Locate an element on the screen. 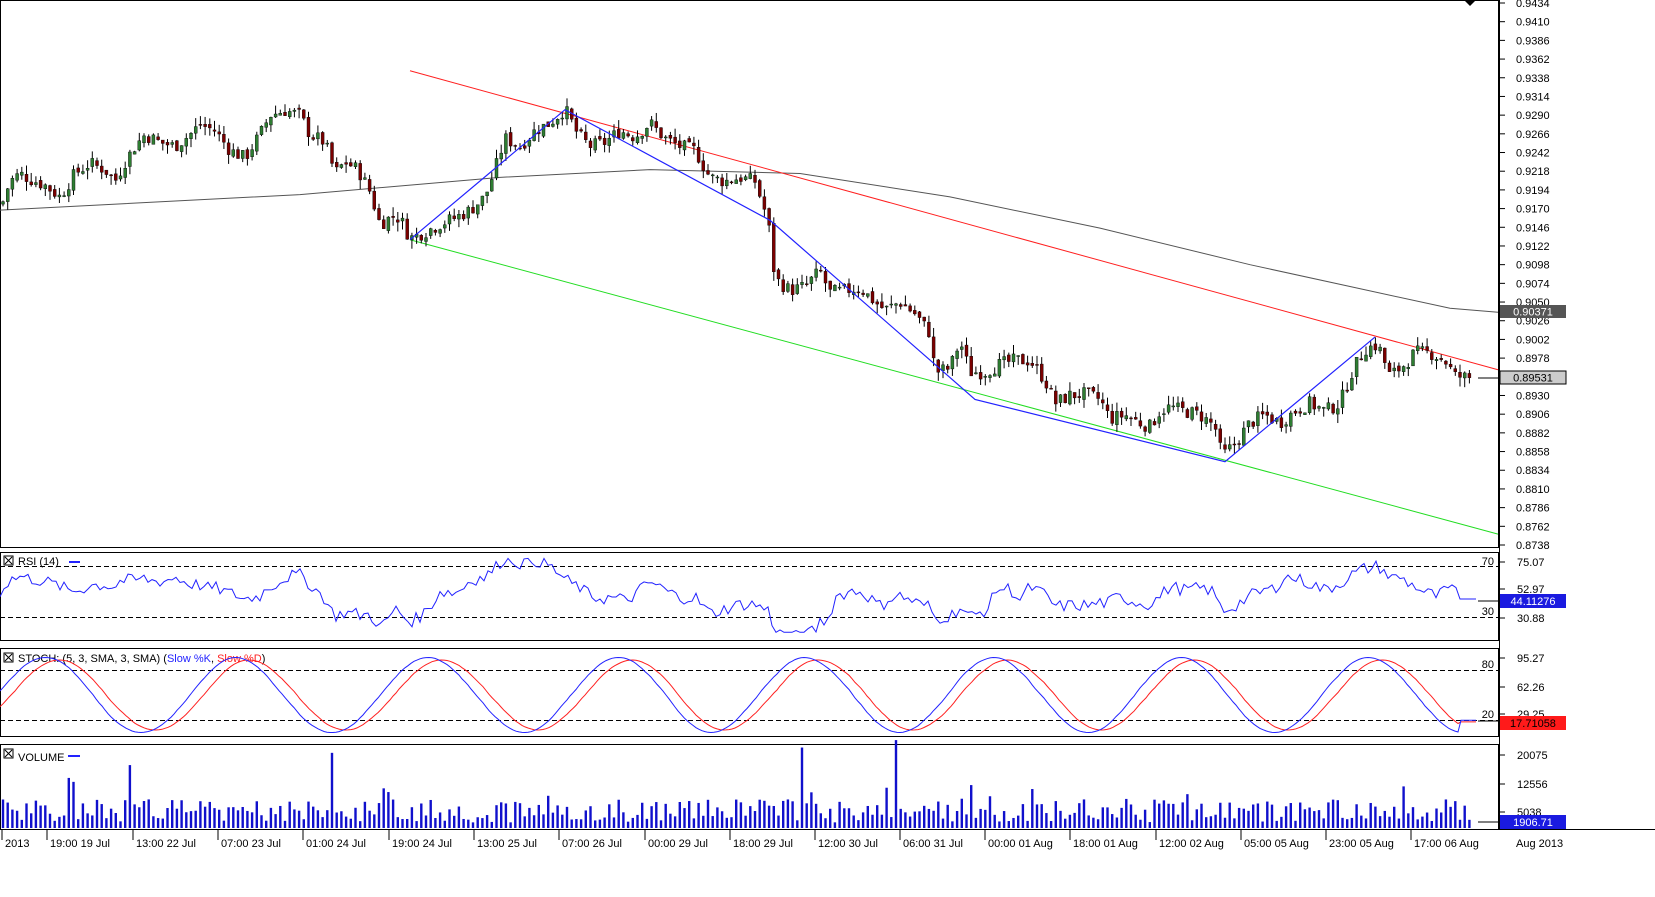  rsi-level-70-label: 70 is located at coordinates (1488, 562).